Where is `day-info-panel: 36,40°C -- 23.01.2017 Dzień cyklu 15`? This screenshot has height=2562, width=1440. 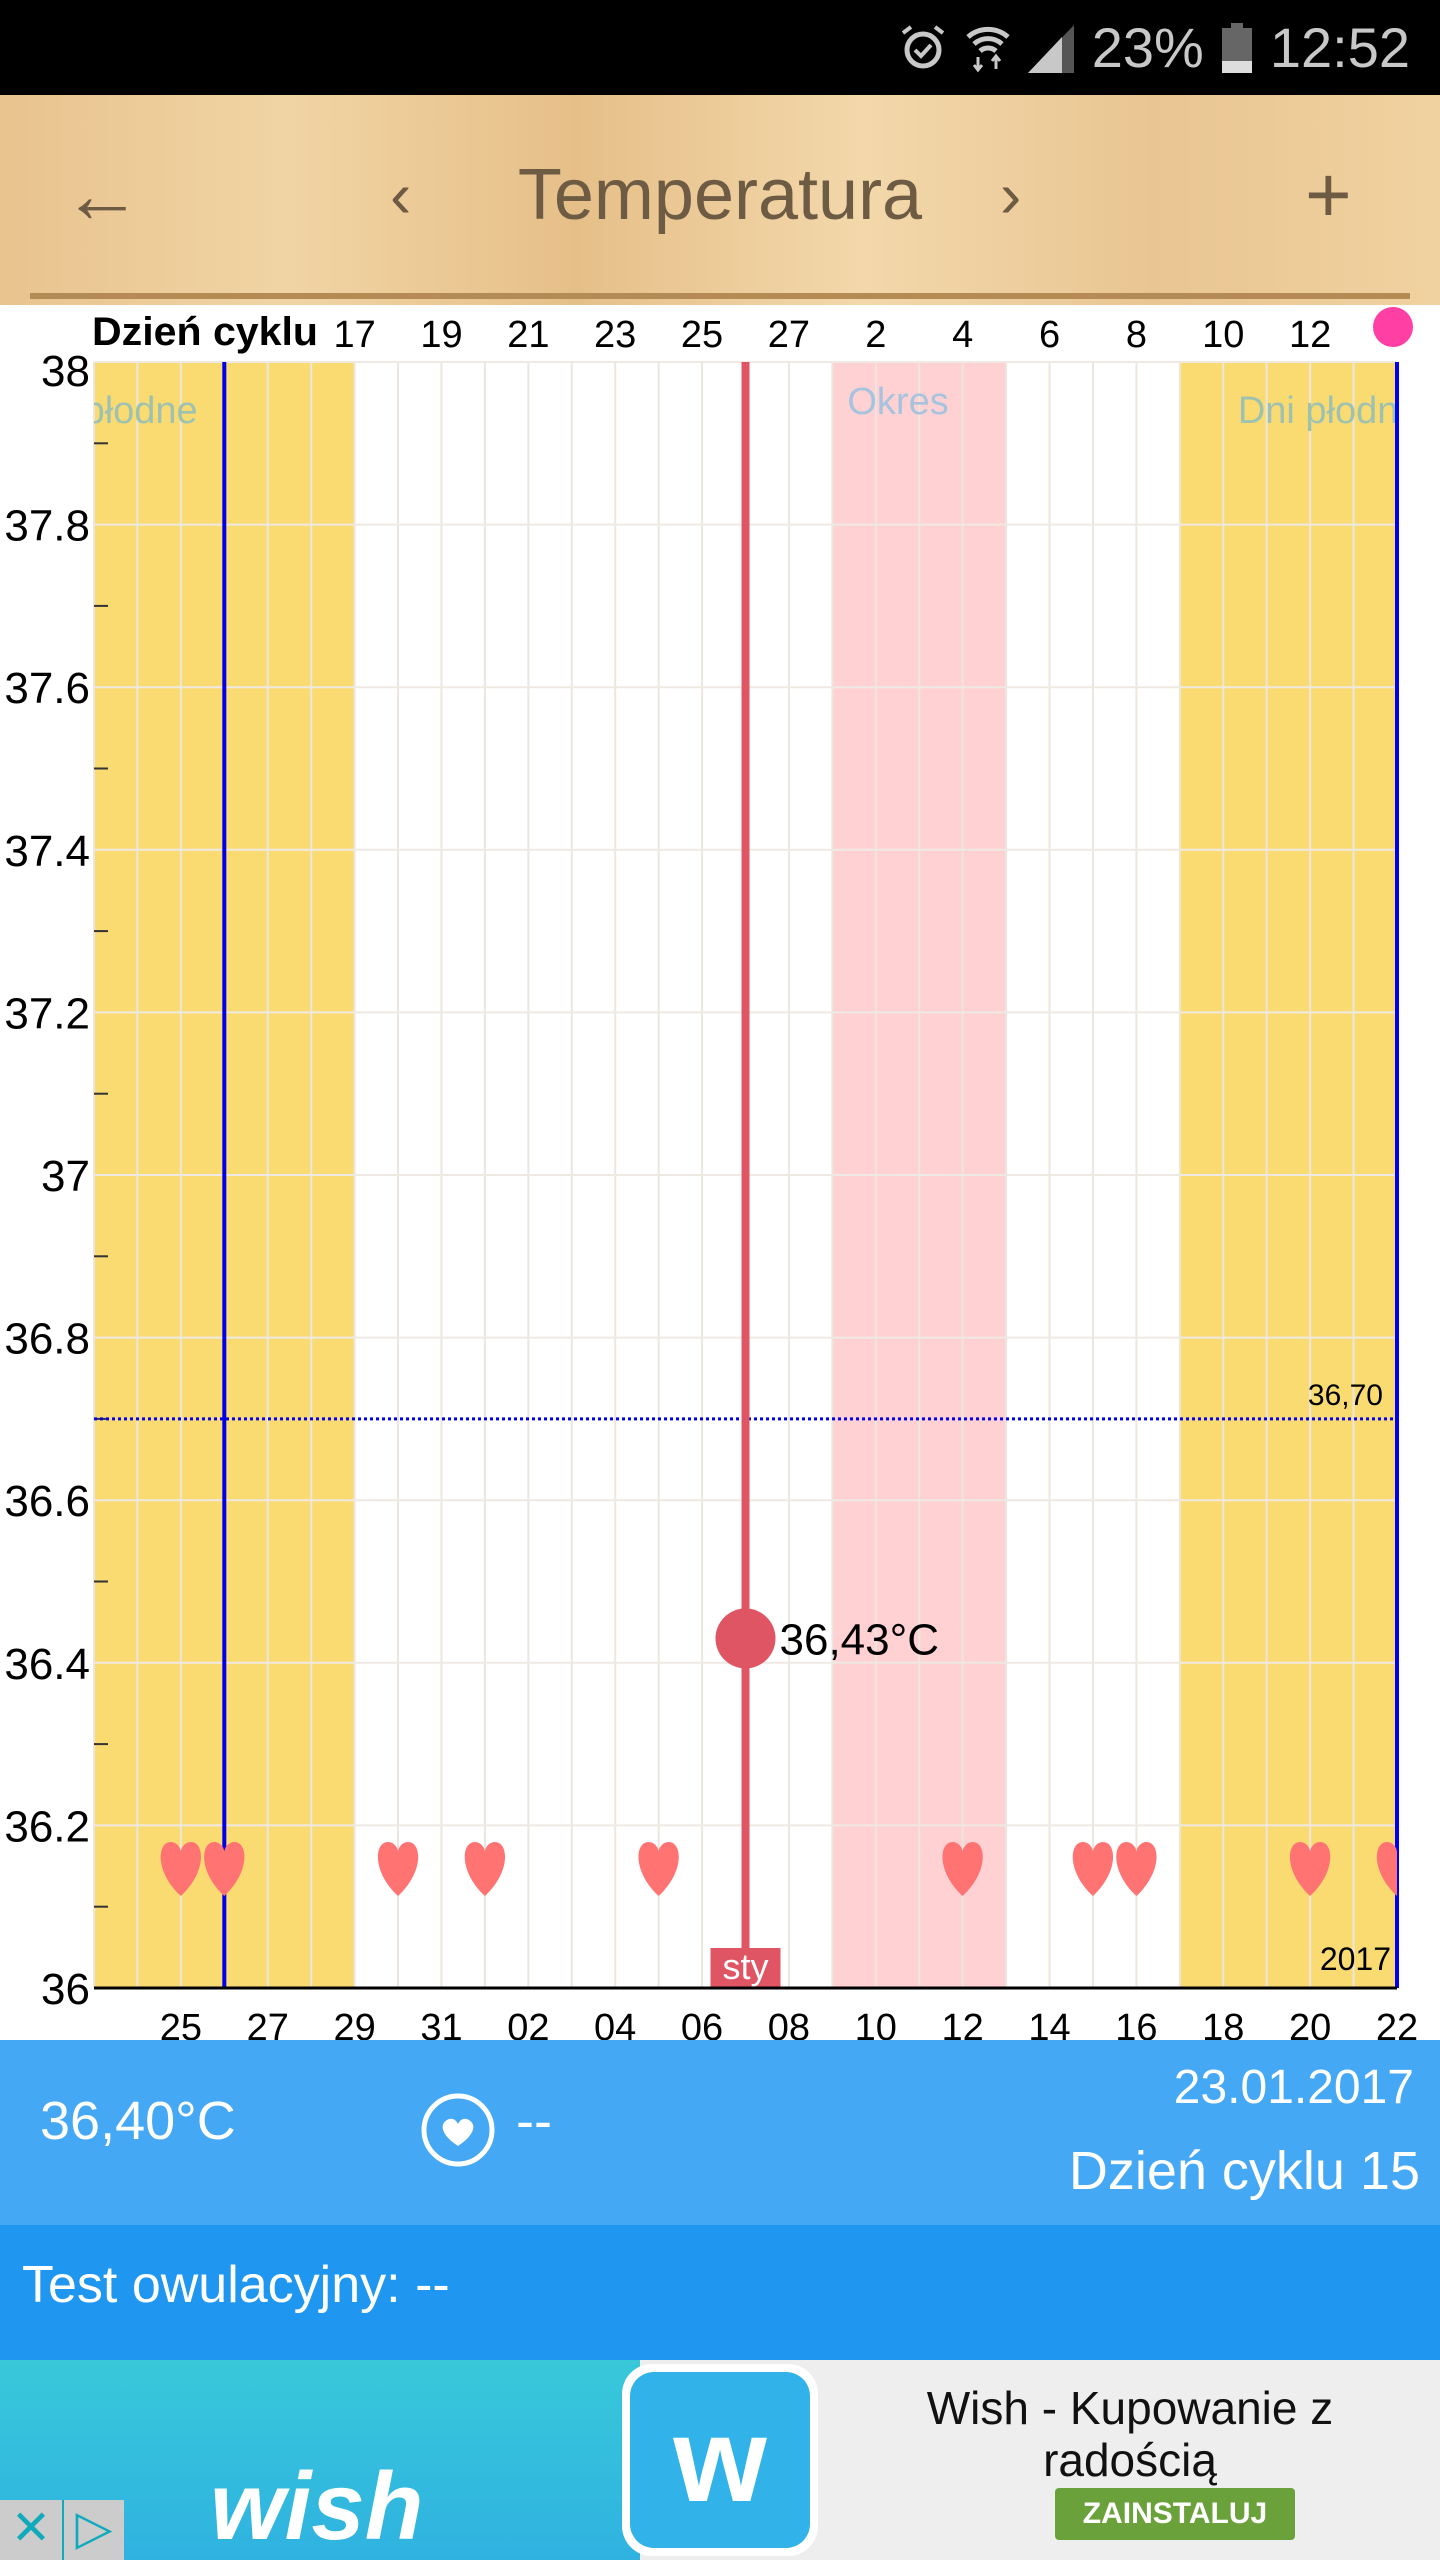 day-info-panel: 36,40°C -- 23.01.2017 Dzień cyklu 15 is located at coordinates (720, 2132).